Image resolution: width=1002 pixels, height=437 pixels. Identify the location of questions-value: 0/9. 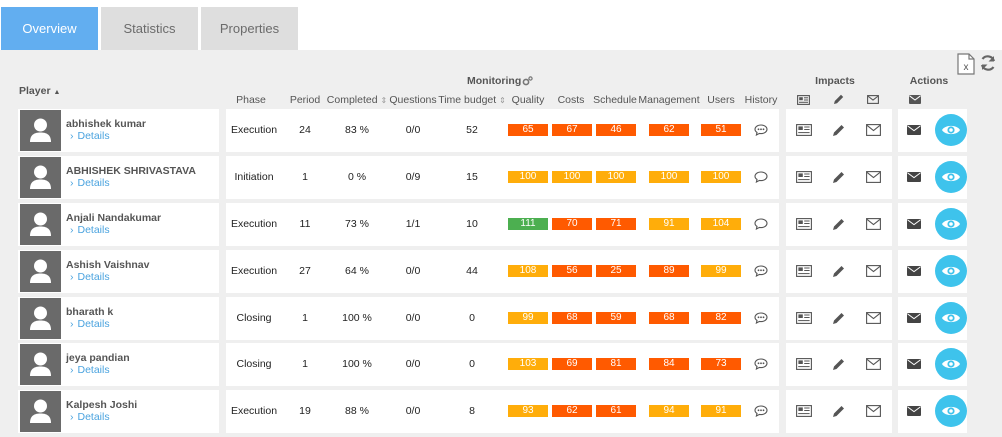
(413, 177).